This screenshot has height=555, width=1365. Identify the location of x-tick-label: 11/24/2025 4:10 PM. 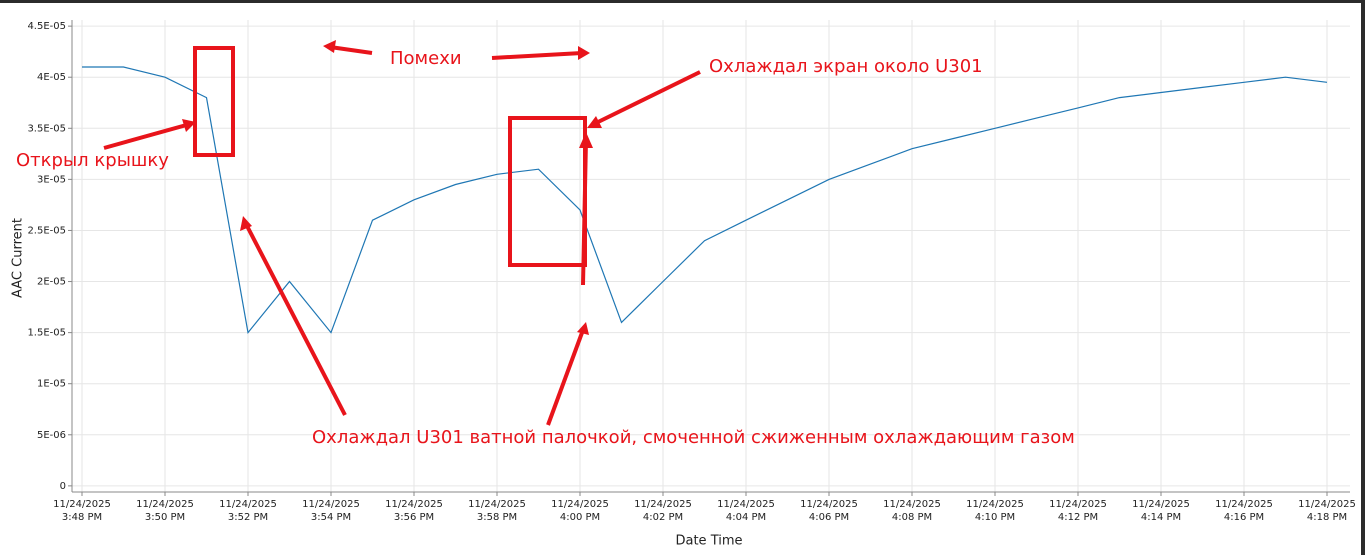
(995, 511).